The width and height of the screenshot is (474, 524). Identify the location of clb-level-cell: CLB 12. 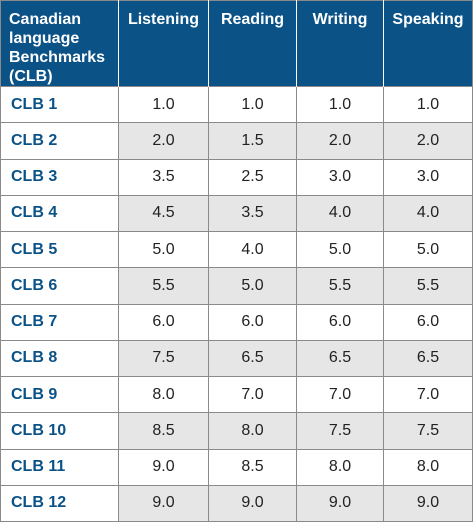
(59, 503).